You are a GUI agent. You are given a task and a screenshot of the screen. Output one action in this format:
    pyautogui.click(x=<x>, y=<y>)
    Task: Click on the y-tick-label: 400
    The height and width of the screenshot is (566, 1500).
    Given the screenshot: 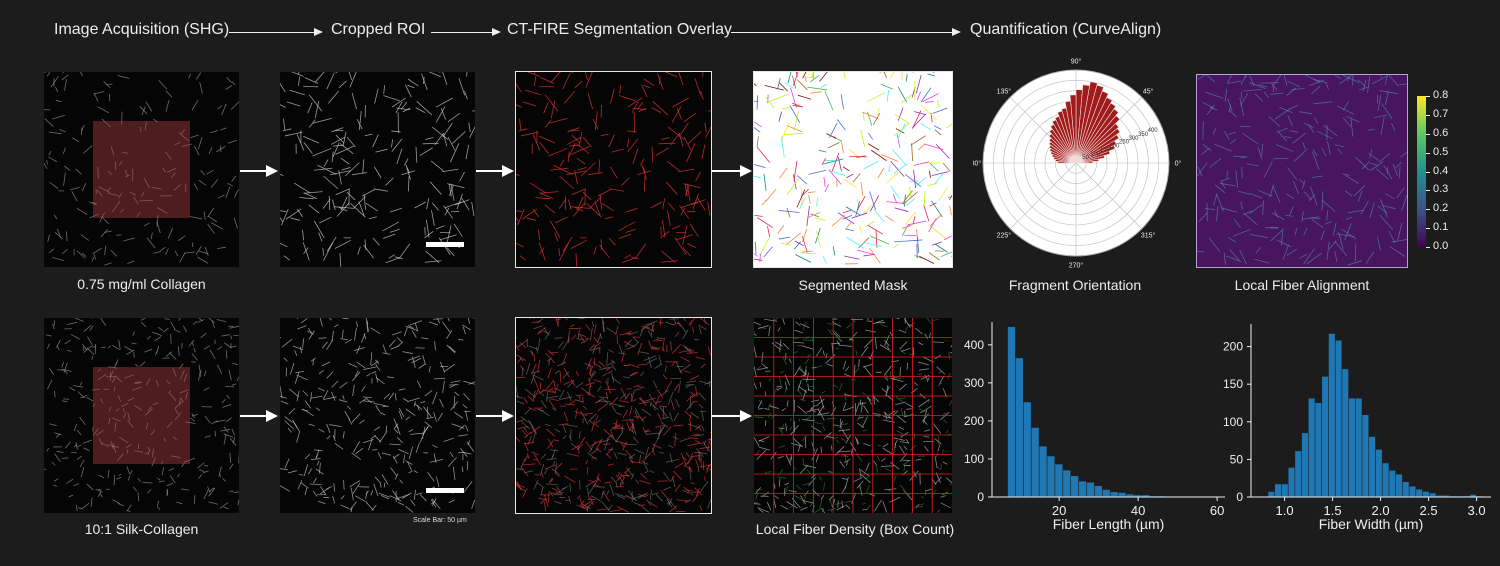 What is the action you would take?
    pyautogui.click(x=974, y=345)
    